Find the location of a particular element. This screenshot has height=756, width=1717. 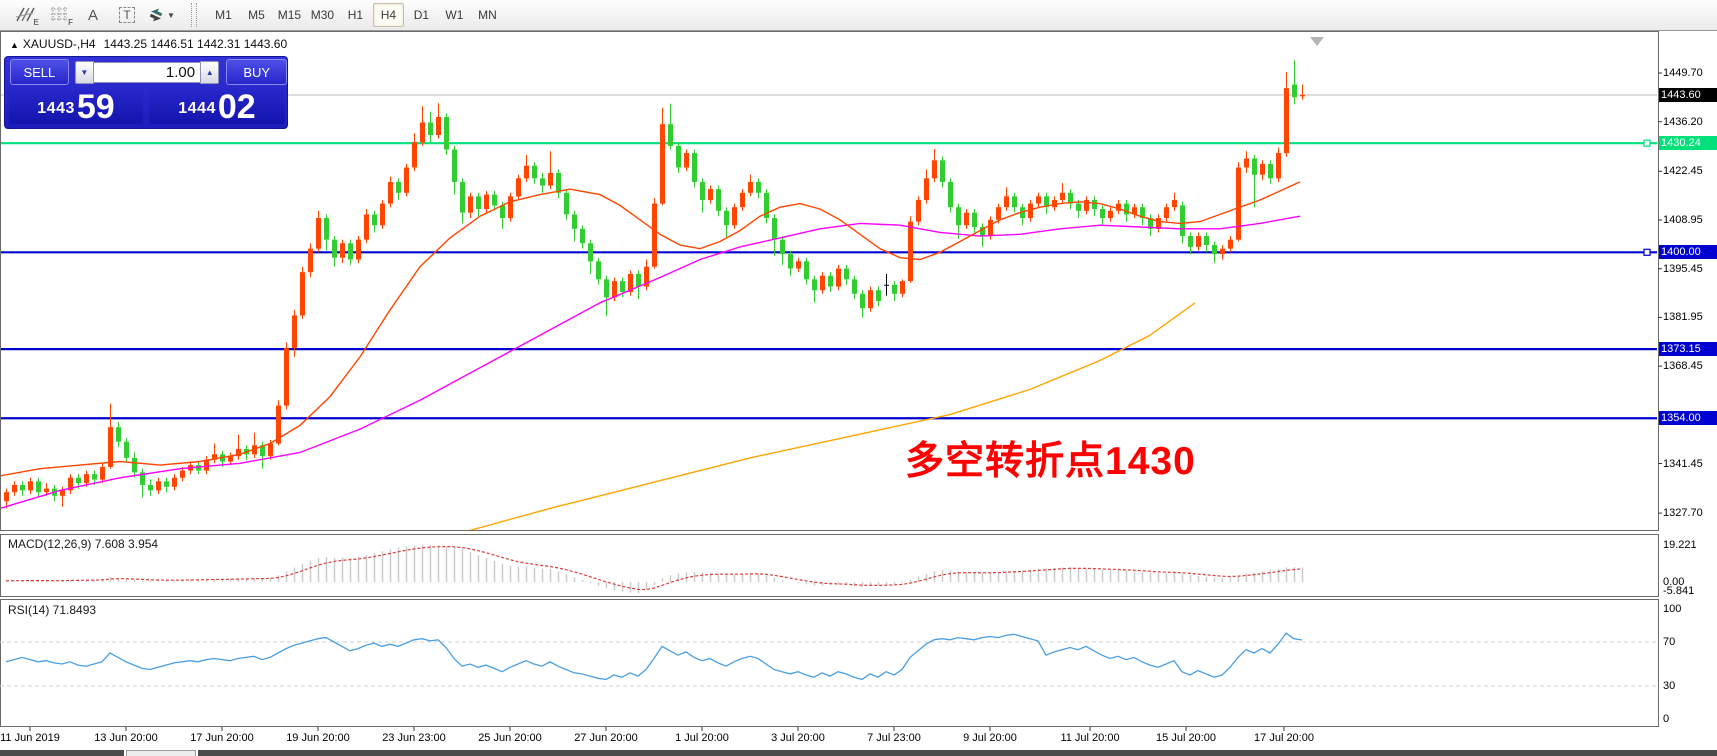

buy-price-display: 1444 02 is located at coordinates (217, 106).